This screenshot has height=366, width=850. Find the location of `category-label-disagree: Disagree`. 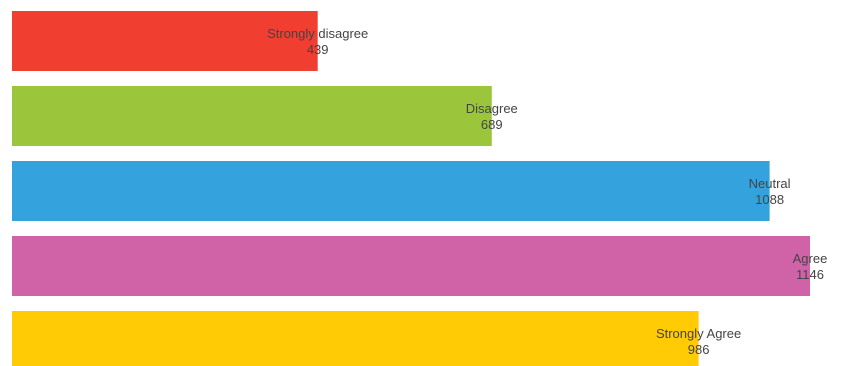

category-label-disagree: Disagree is located at coordinates (492, 108).